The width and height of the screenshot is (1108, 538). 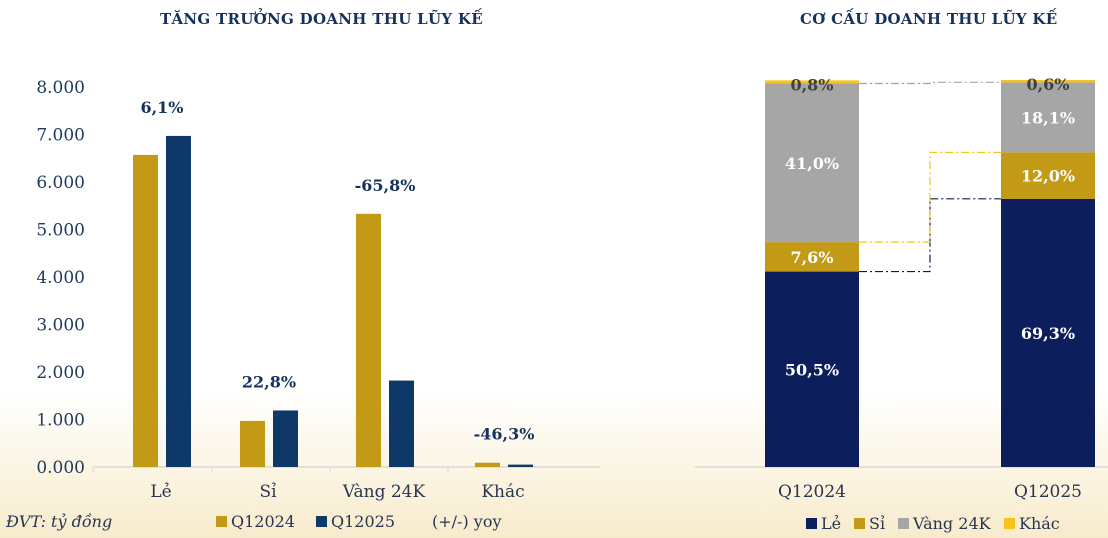 I want to click on x-tick-label: Sỉ, so click(x=268, y=492).